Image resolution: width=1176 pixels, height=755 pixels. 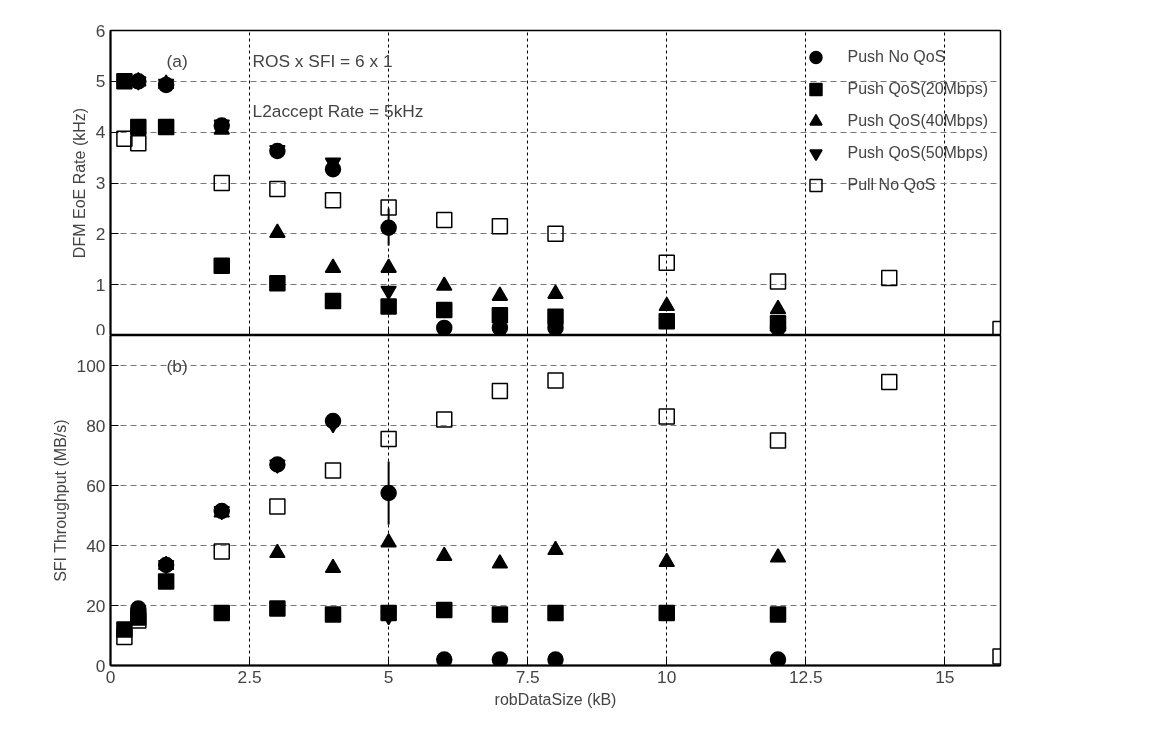 What do you see at coordinates (96, 545) in the screenshot?
I see `y-tick-label: 40` at bounding box center [96, 545].